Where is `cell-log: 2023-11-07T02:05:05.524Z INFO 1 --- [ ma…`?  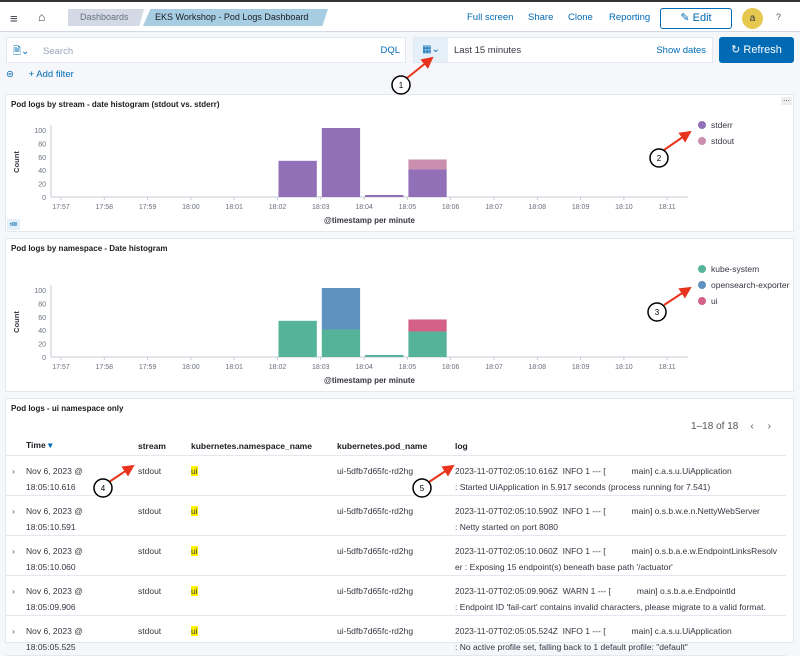
cell-log: 2023-11-07T02:05:05.524Z INFO 1 --- [ ma… is located at coordinates (620, 635).